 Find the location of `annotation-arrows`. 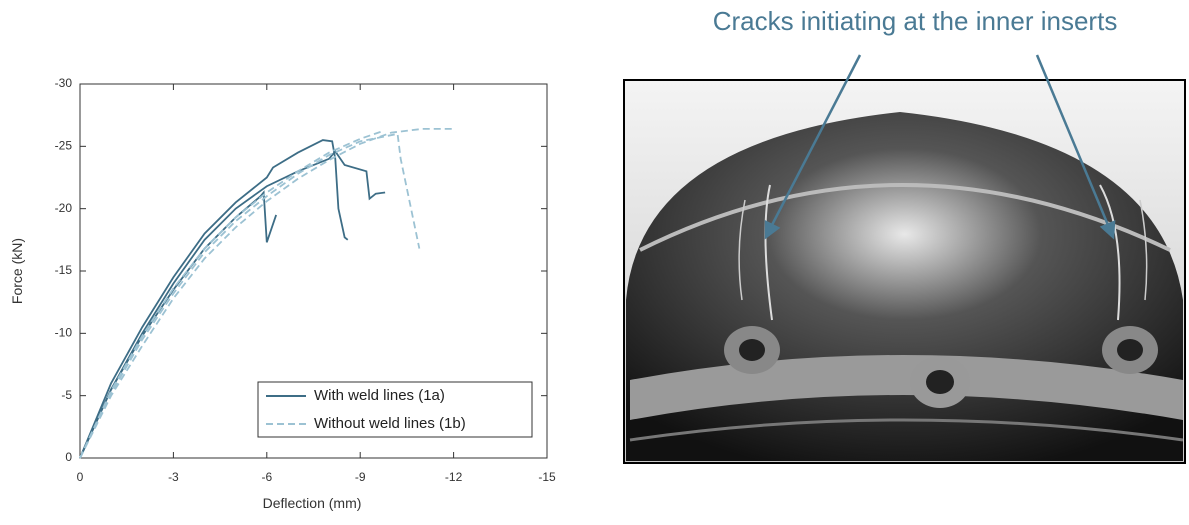

annotation-arrows is located at coordinates (940, 147).